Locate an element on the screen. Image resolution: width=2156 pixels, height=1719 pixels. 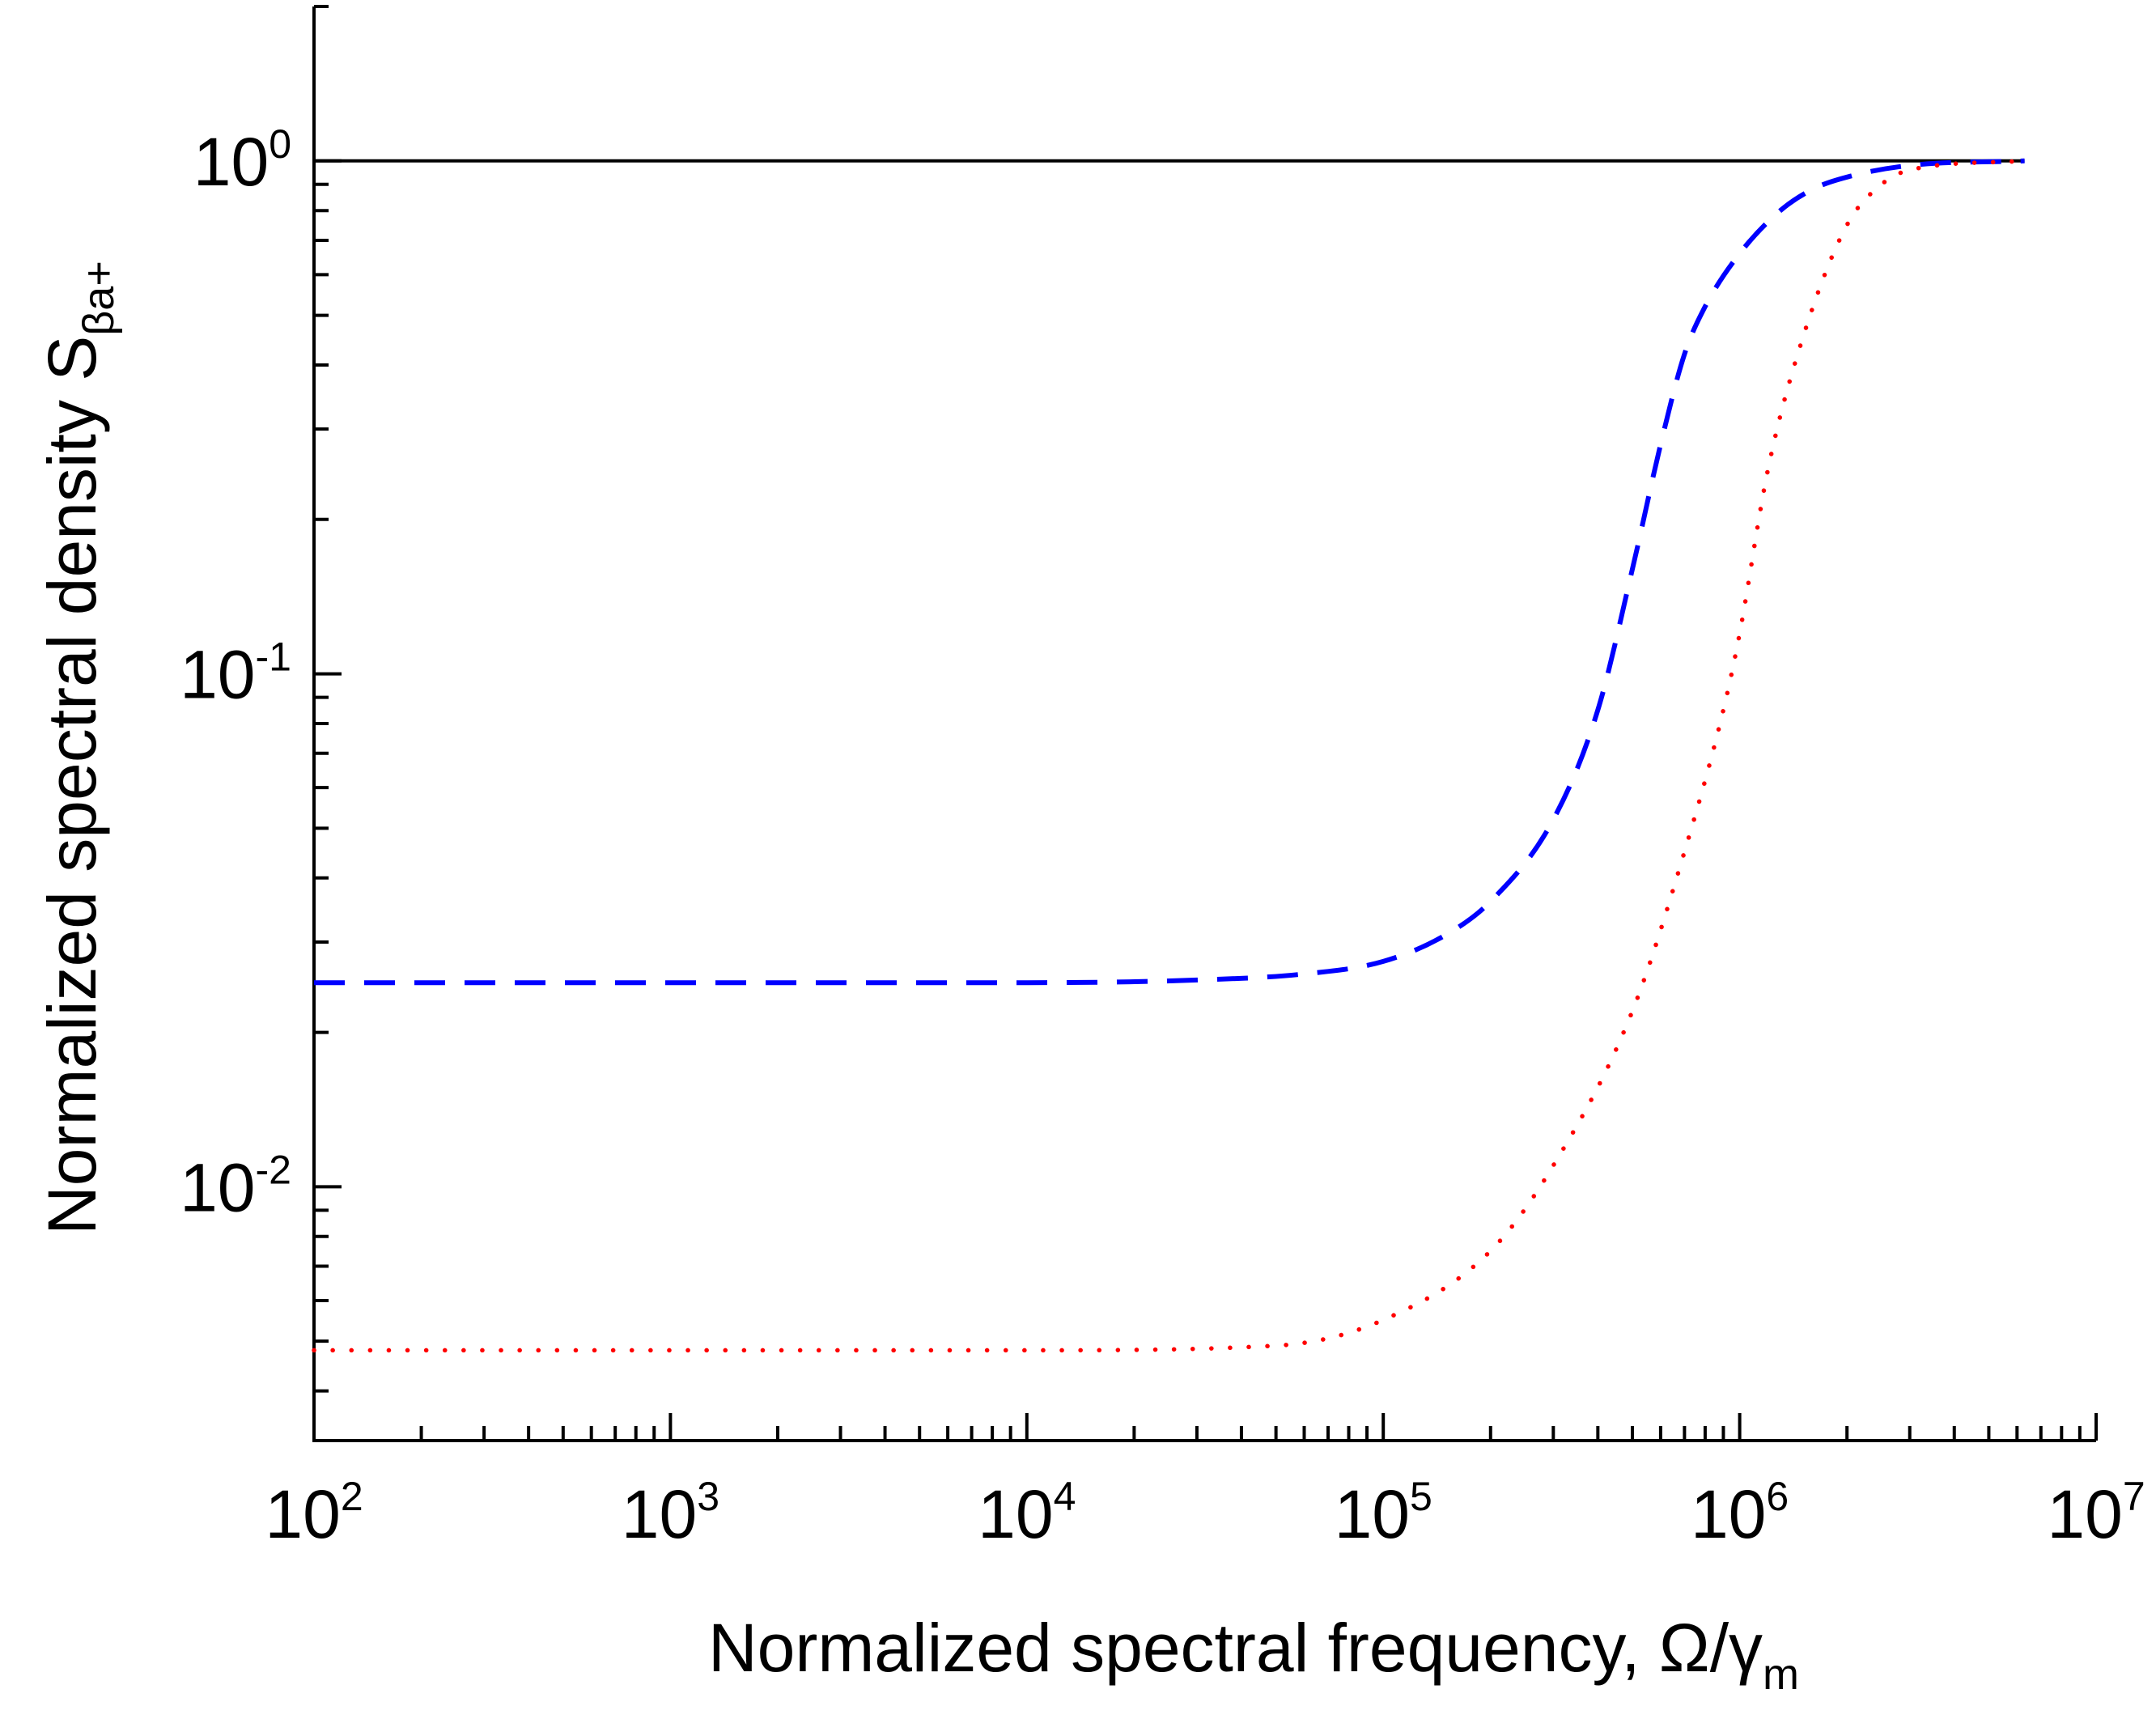
x-tick-label: 10⁵ is located at coordinates (1383, 1513).